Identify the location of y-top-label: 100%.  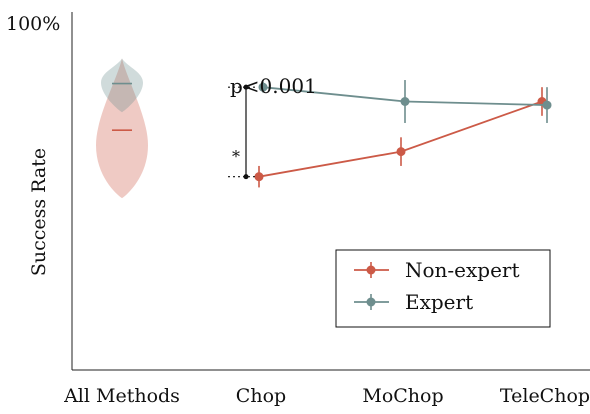
(33, 24).